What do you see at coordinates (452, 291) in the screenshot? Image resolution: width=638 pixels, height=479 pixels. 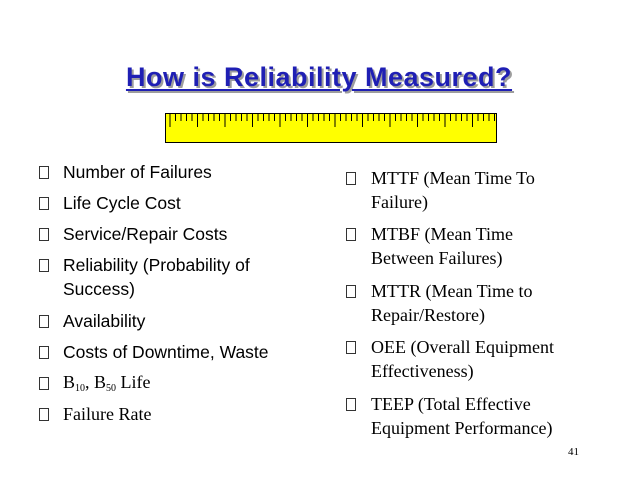 I see `right-item-3-line-1: MTTR (Mean Time to` at bounding box center [452, 291].